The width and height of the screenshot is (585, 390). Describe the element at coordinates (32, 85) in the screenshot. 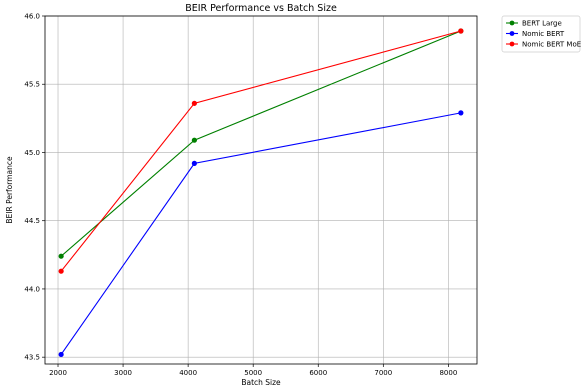

I see `y-tick-label: 45.5` at that location.